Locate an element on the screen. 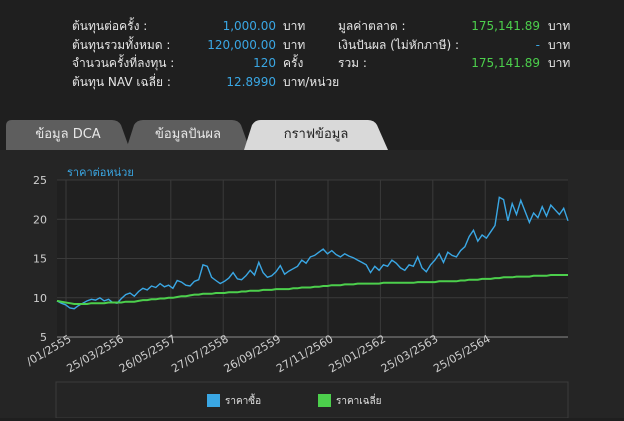  total-cost-label: ต้นทุนรวมทั้งหมด : is located at coordinates (121, 45).